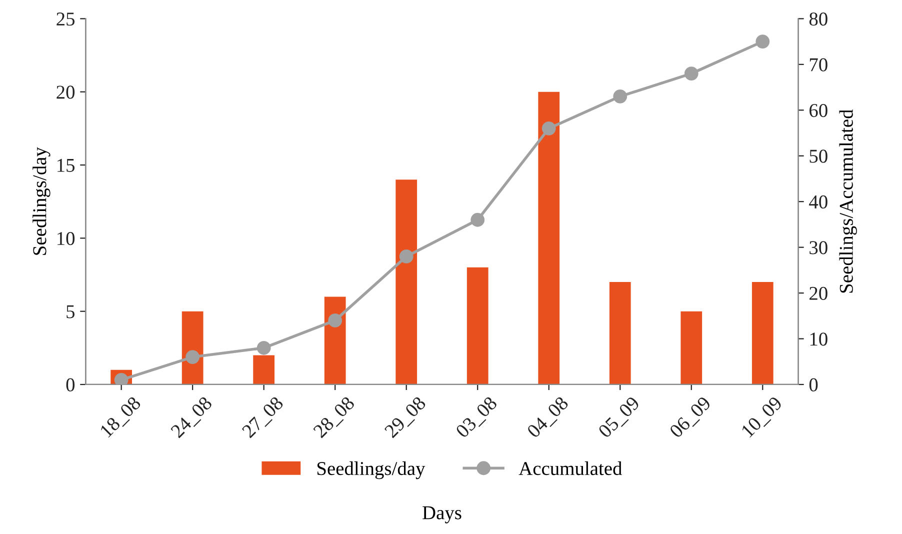 The image size is (902, 534). I want to click on y-tick-label: 5, so click(70, 311).